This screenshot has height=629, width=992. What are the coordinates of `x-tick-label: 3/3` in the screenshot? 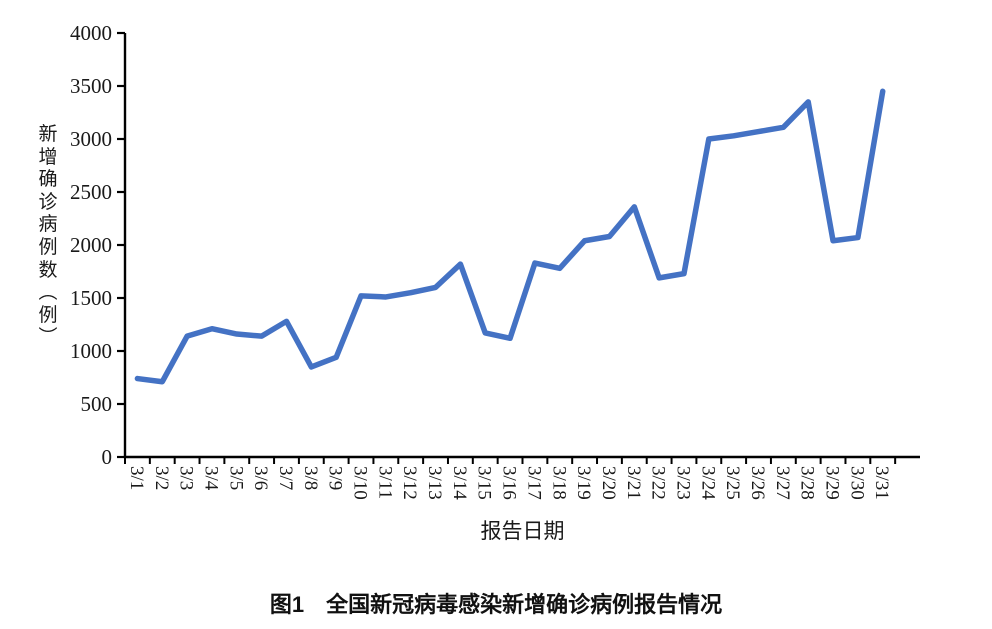 It's located at (186, 478).